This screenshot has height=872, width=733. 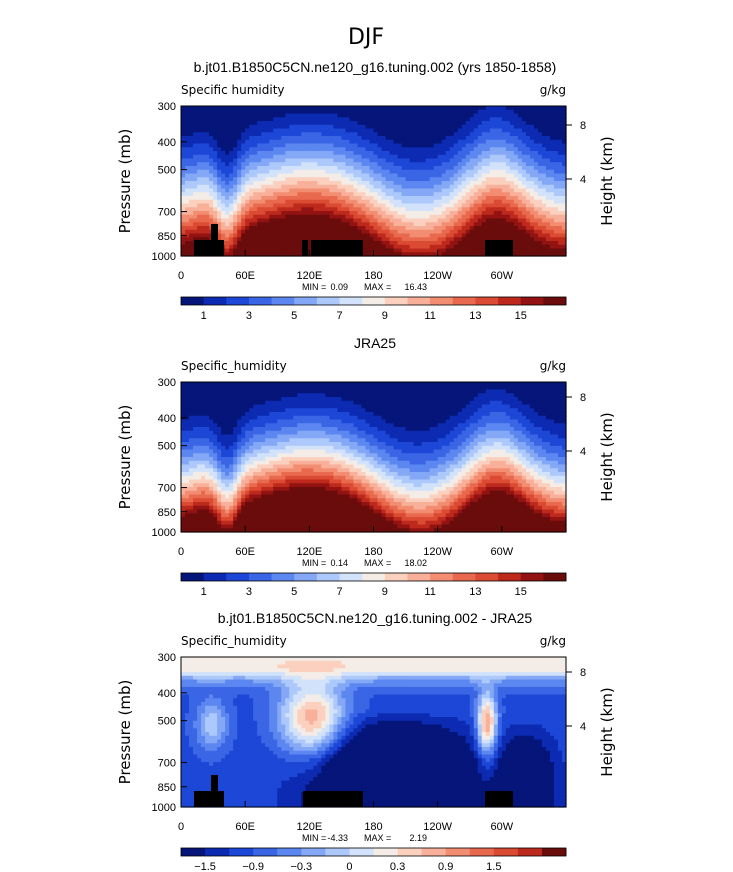 What do you see at coordinates (532, 301) in the screenshot?
I see `colorbar-swatch` at bounding box center [532, 301].